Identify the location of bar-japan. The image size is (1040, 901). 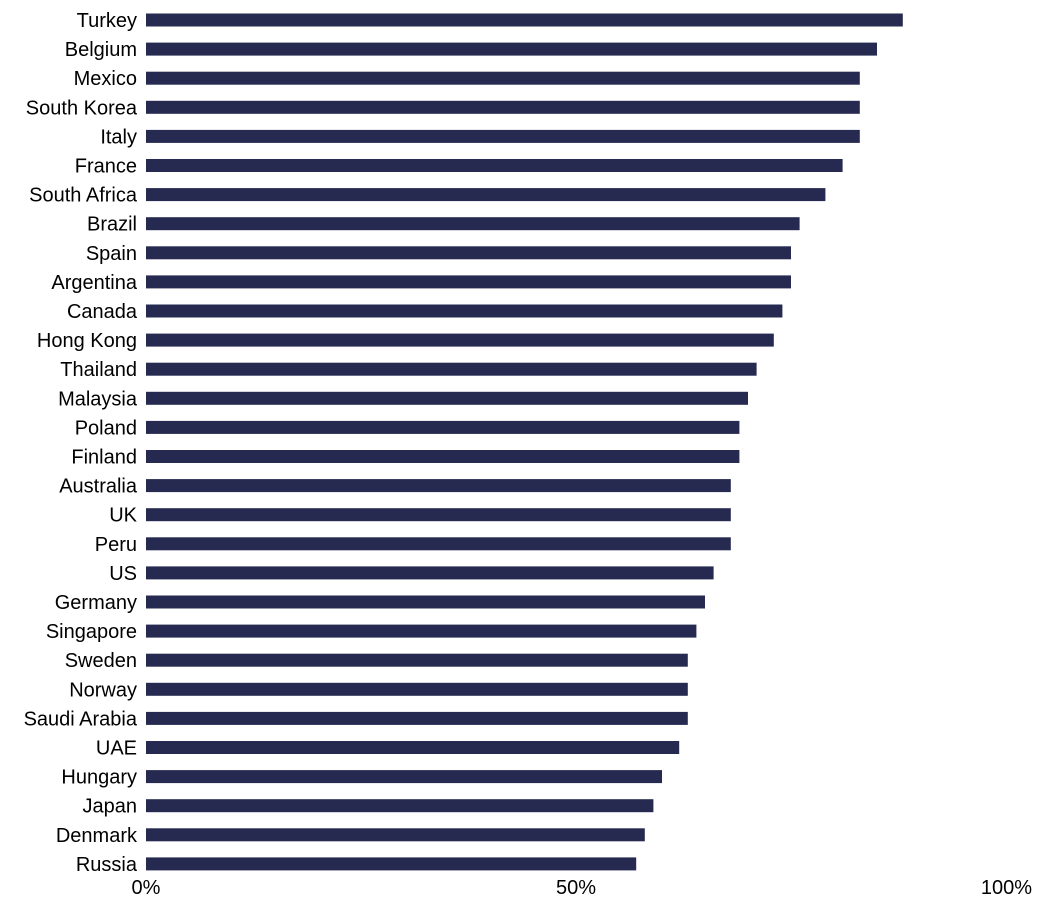
(400, 806).